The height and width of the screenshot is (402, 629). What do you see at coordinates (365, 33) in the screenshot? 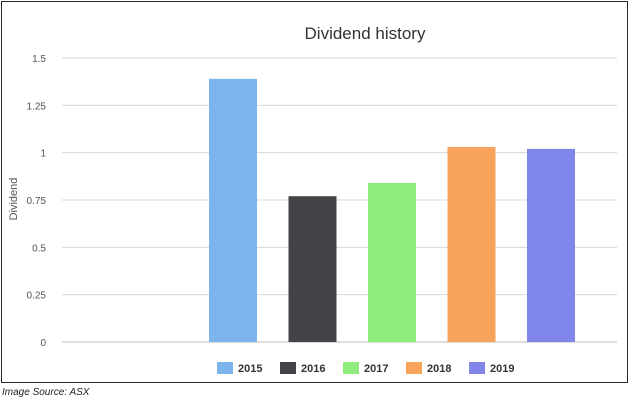
I see `chart-title: Dividend history` at bounding box center [365, 33].